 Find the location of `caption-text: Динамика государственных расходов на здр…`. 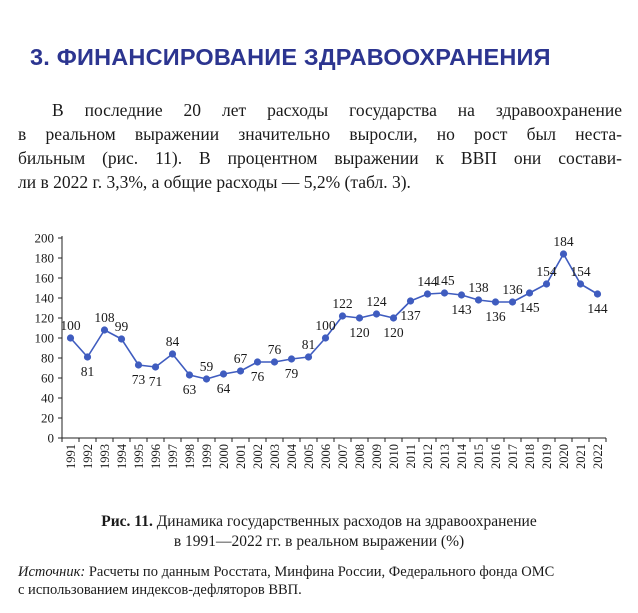

caption-text: Динамика государственных расходов на здр… is located at coordinates (344, 521).